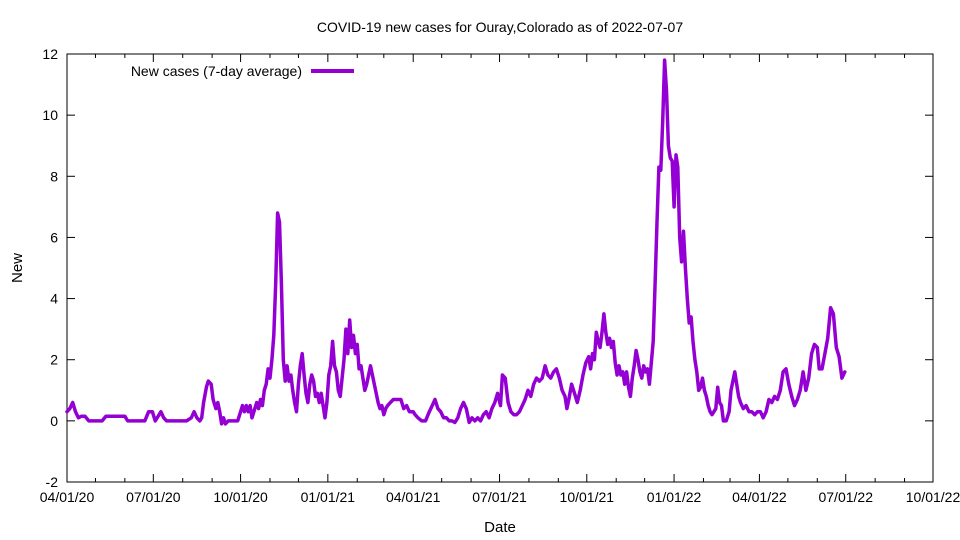  What do you see at coordinates (240, 497) in the screenshot?
I see `x-tick-label: 10/01/20` at bounding box center [240, 497].